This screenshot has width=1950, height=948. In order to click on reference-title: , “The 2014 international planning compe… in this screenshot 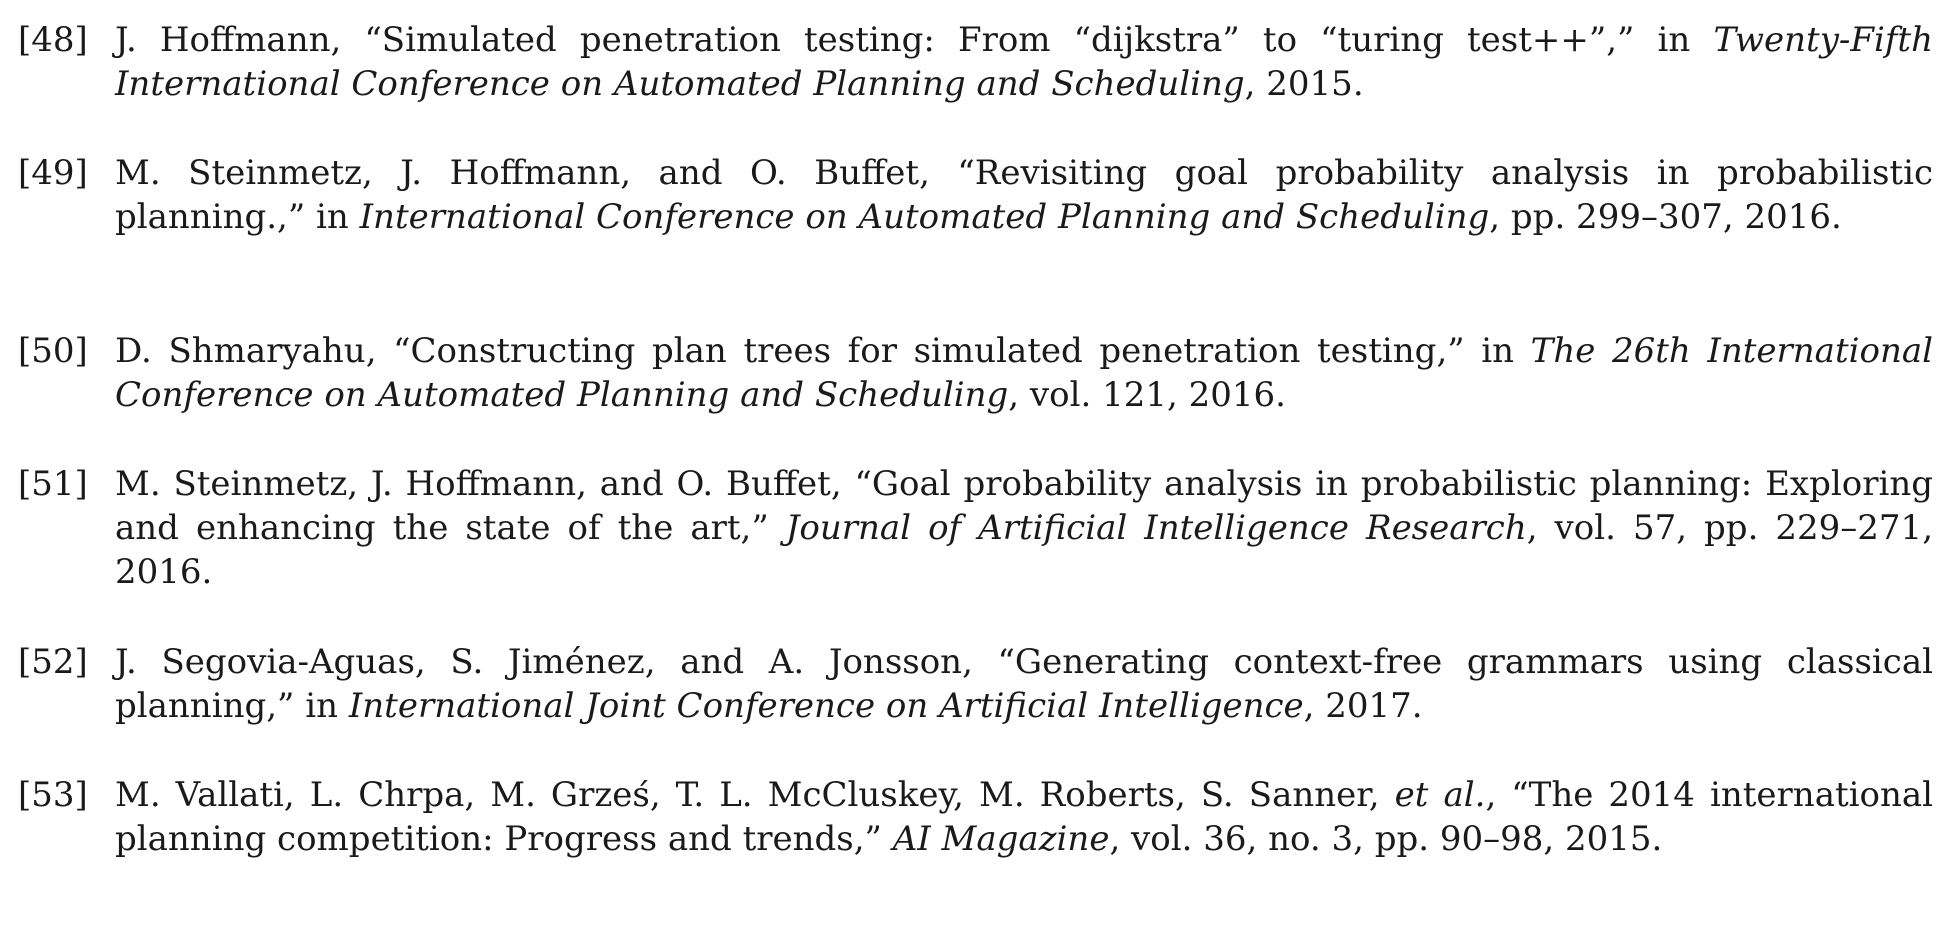, I will do `click(1024, 817)`.